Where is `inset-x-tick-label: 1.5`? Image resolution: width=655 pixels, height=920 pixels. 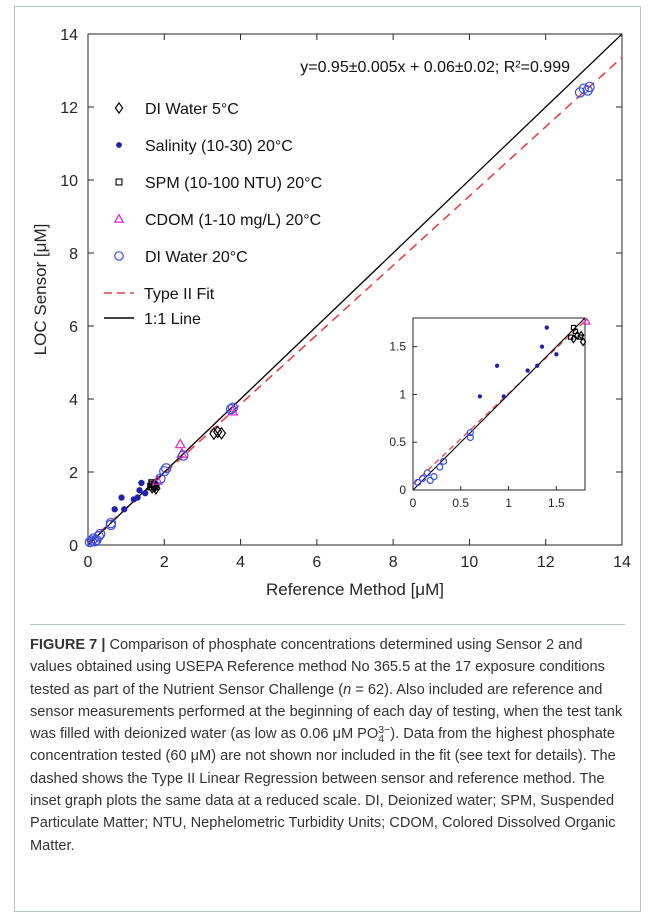 inset-x-tick-label: 1.5 is located at coordinates (556, 503).